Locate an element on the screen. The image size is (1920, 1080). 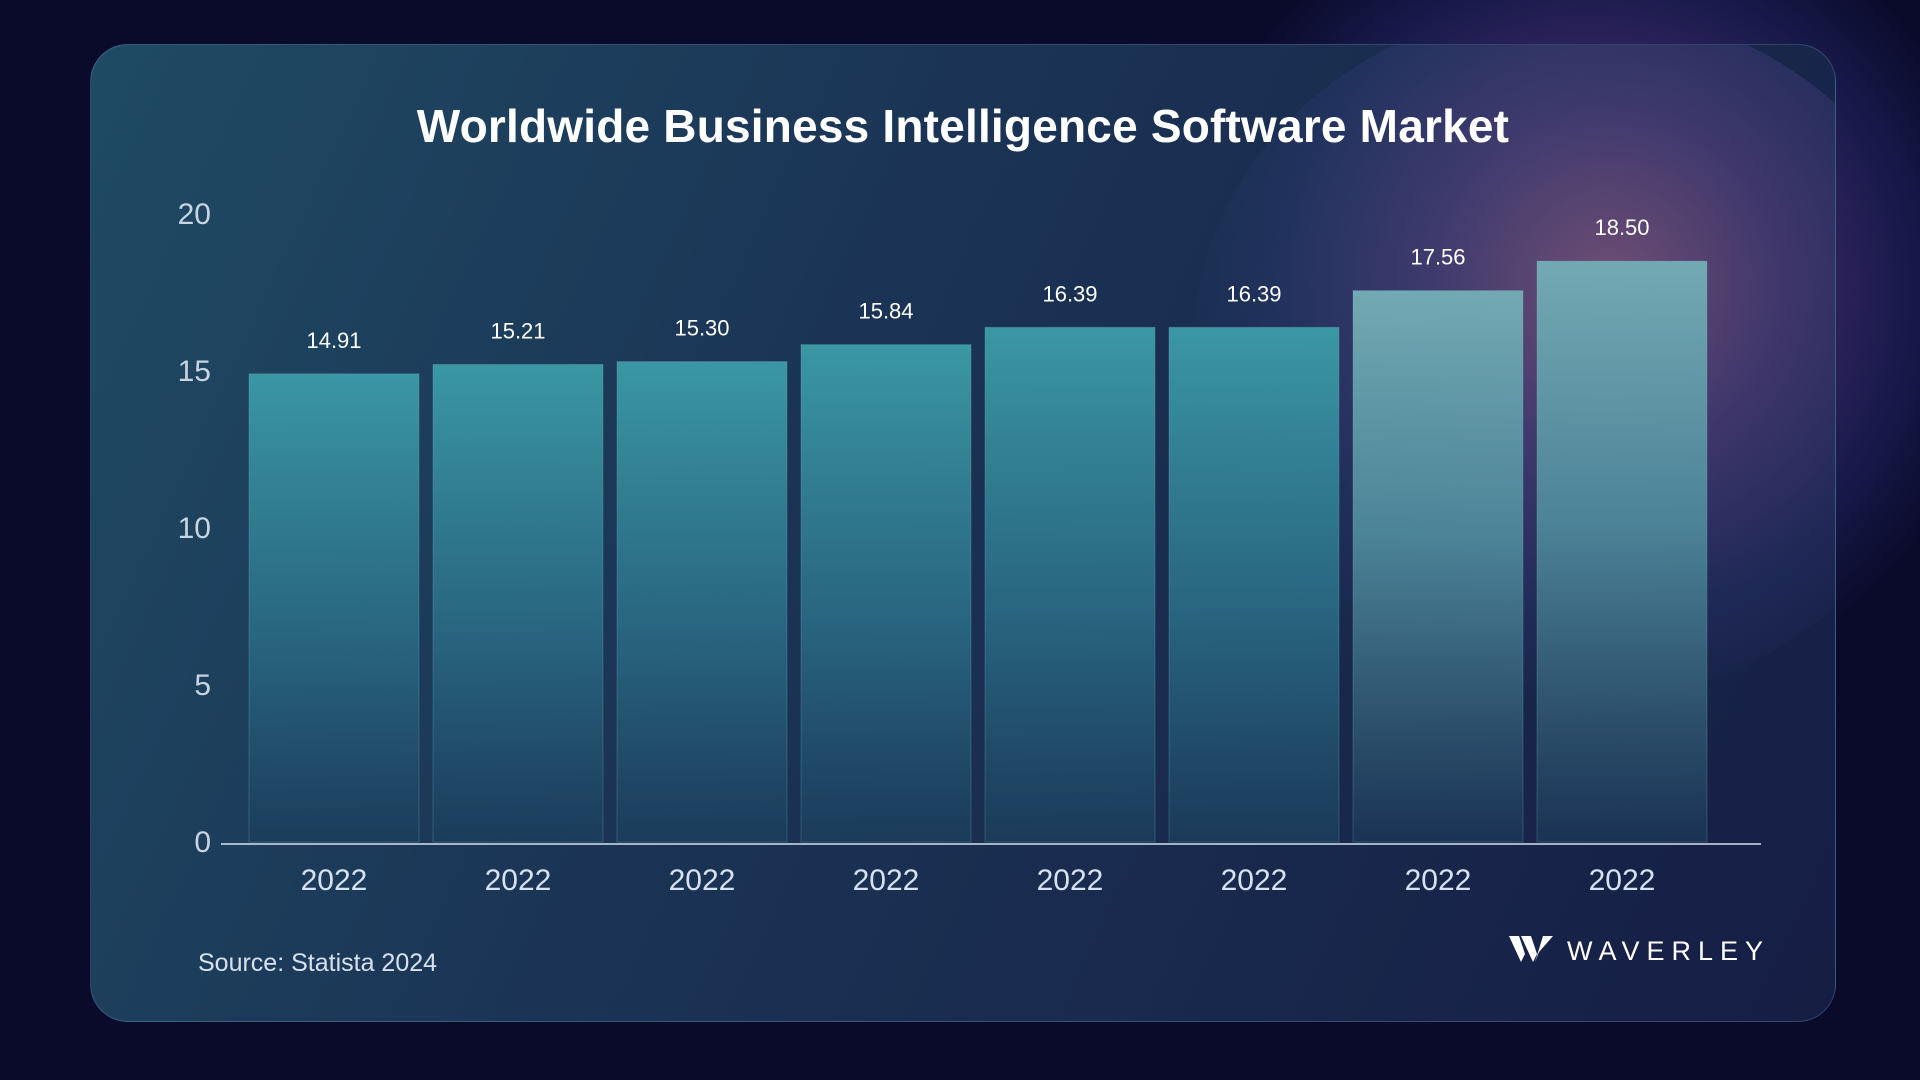
y-axis: 0 5 10 15 20 is located at coordinates (194, 528).